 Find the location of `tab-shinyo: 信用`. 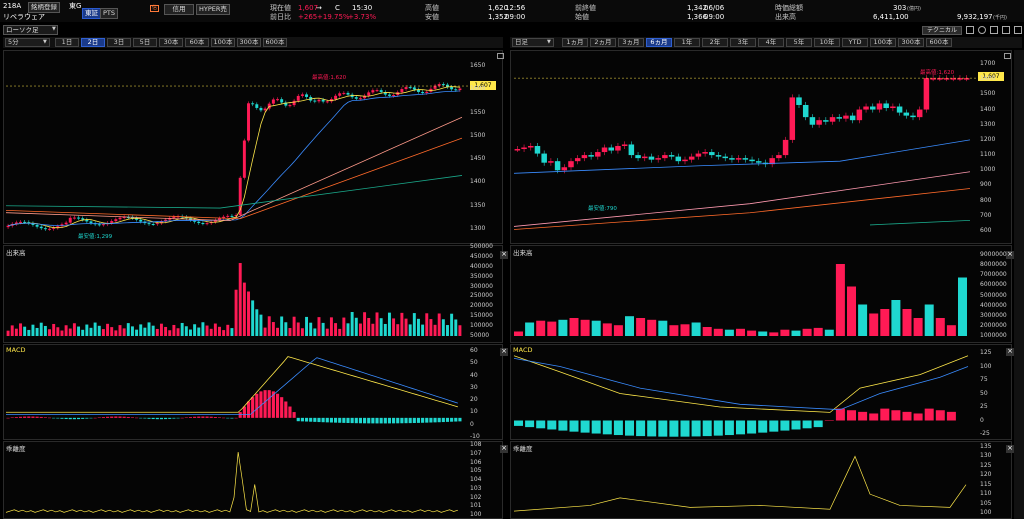

tab-shinyo: 信用 is located at coordinates (179, 9).